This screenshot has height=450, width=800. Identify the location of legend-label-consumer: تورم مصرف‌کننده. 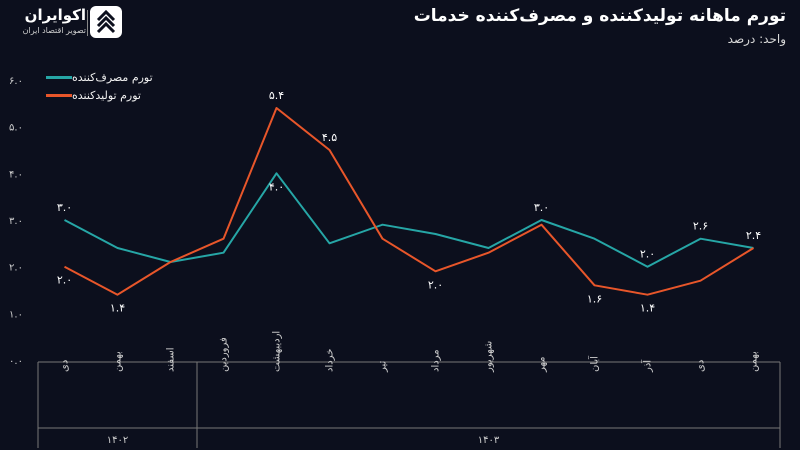
(112, 77).